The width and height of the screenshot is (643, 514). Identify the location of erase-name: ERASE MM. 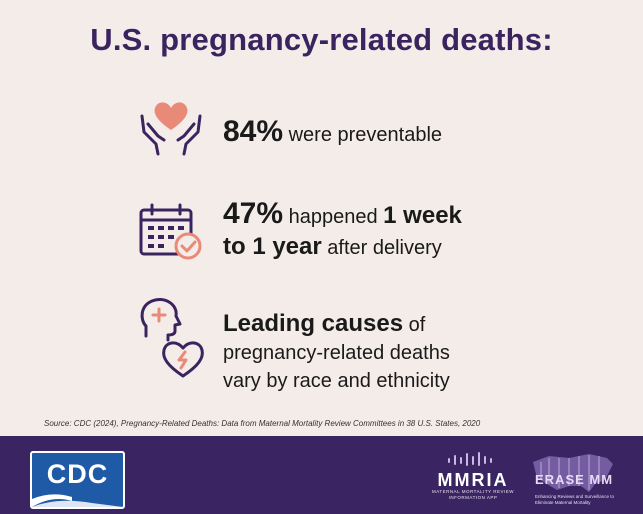
(574, 479).